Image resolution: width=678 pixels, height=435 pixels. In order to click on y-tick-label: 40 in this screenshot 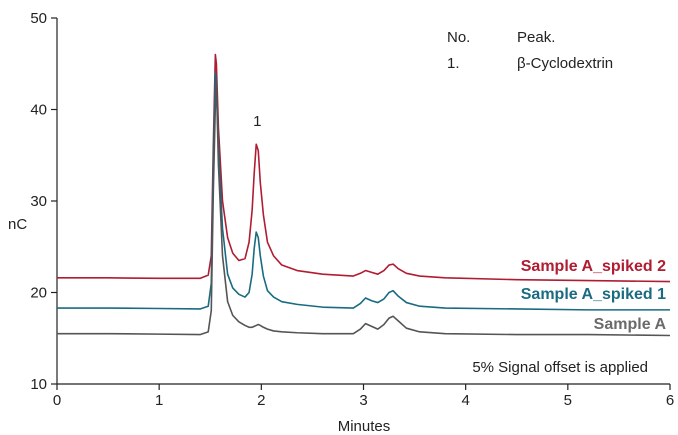, I will do `click(38, 110)`.